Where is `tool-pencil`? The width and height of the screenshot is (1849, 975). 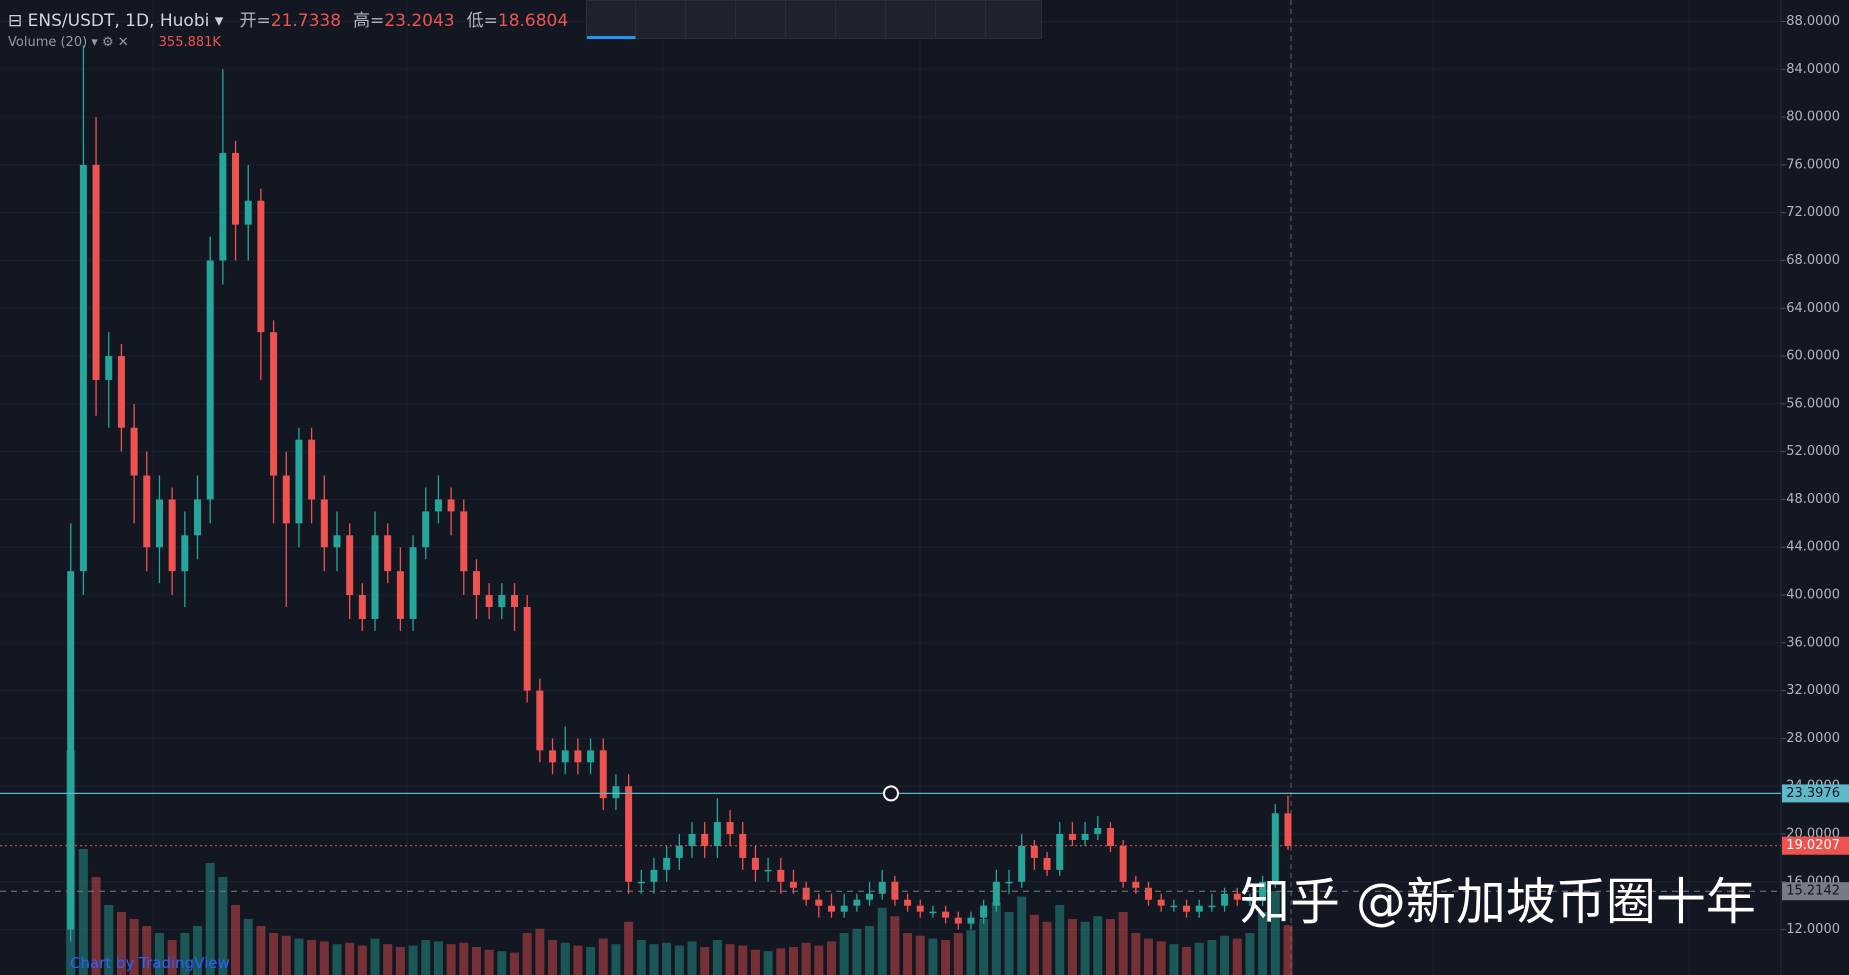 tool-pencil is located at coordinates (611, 20).